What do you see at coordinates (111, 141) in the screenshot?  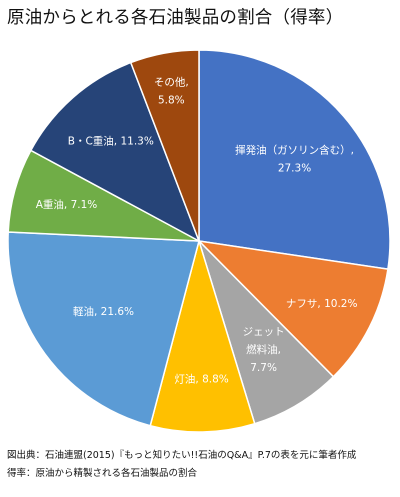 I see `slice-label-7: B・C重油, 11.3%` at bounding box center [111, 141].